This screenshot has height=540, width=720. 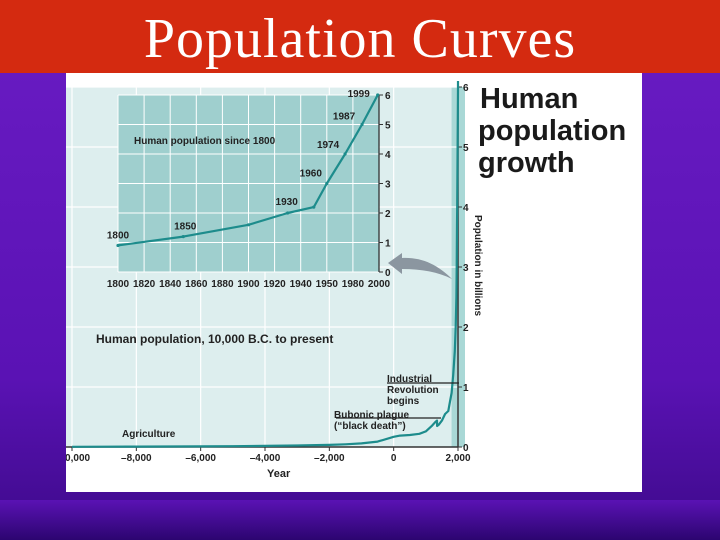 What do you see at coordinates (301, 284) in the screenshot?
I see `inset-x-tick-label: 1940` at bounding box center [301, 284].